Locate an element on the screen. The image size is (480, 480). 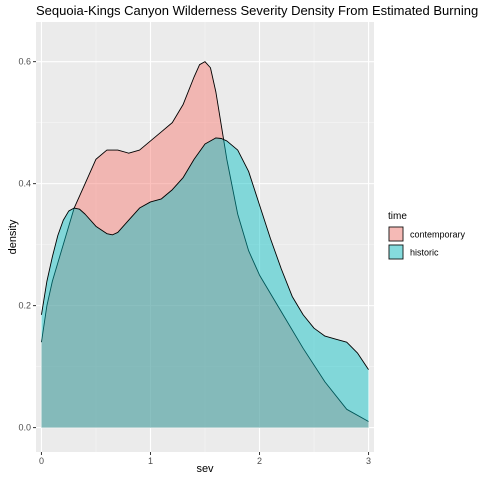
y-axis-ticks: 0.0 0.2 0.4 0.6 is located at coordinates (27, 245).